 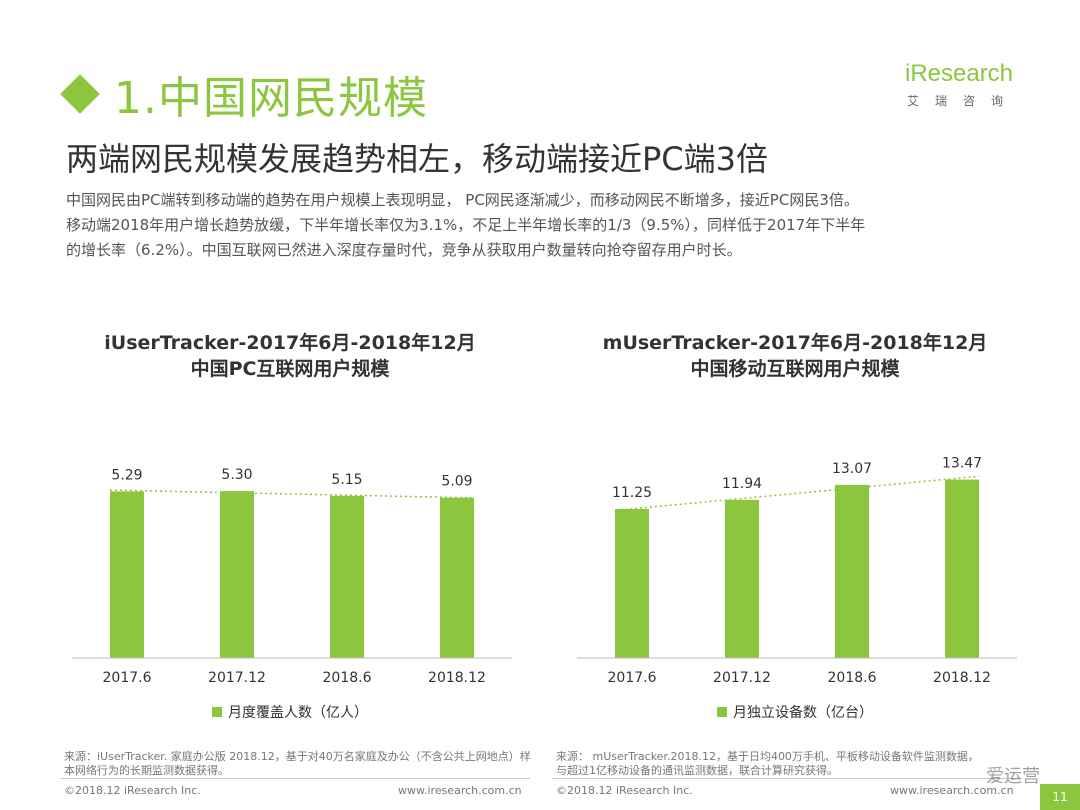 What do you see at coordinates (795, 343) in the screenshot?
I see `chart-title: mUserTracker-2017年6月-2018年12月` at bounding box center [795, 343].